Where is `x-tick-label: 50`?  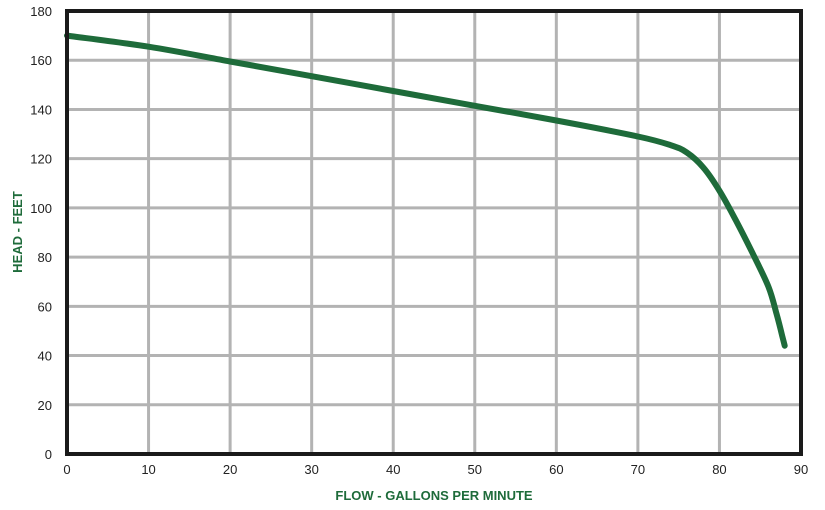
x-tick-label: 50 is located at coordinates (475, 469).